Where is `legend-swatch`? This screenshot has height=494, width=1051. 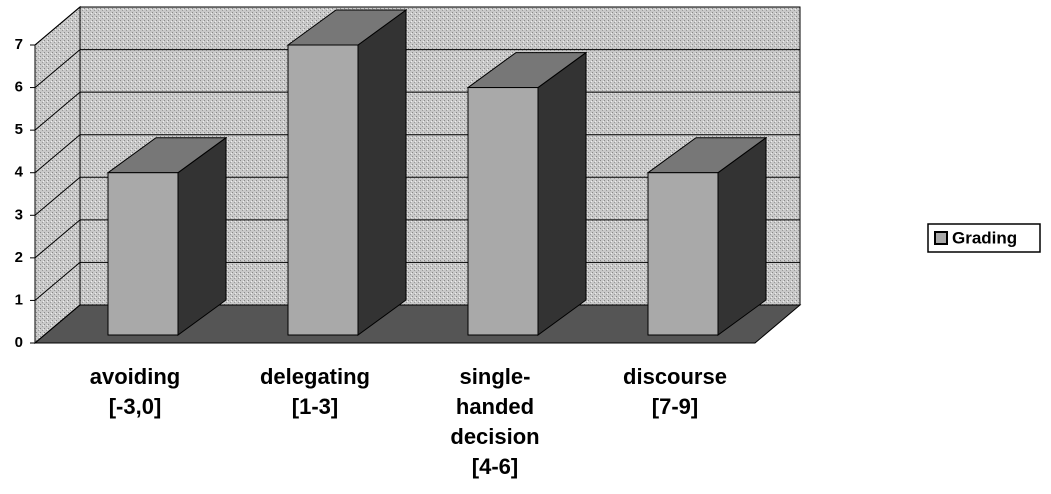 legend-swatch is located at coordinates (941, 238).